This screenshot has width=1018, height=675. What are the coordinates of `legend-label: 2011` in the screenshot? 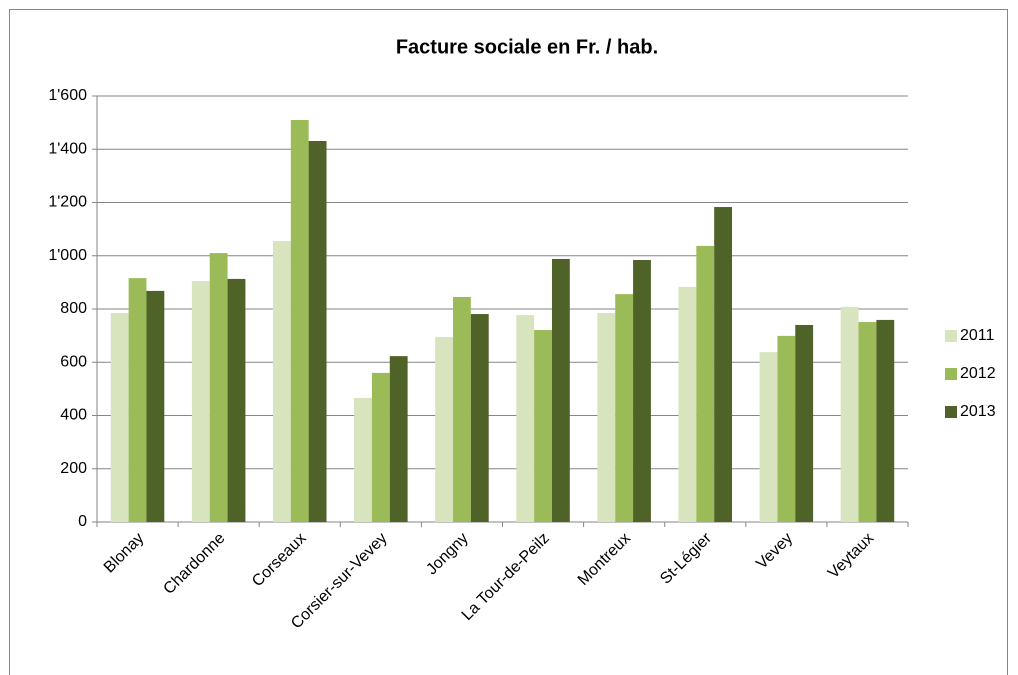 It's located at (977, 335).